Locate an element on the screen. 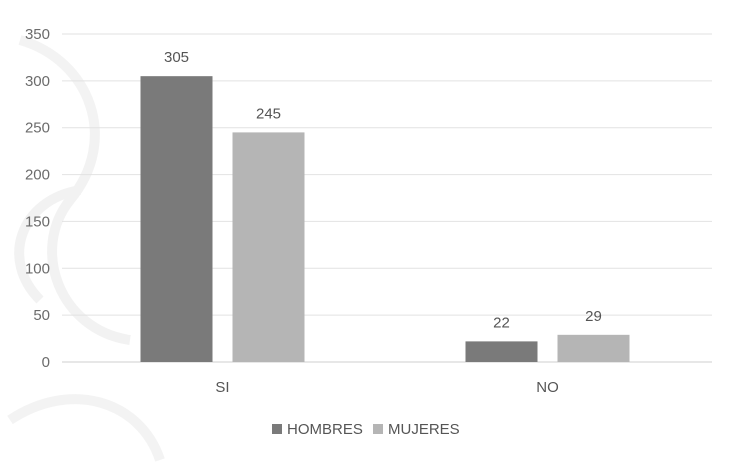 This screenshot has height=462, width=731. x-category-label: SI is located at coordinates (222, 387).